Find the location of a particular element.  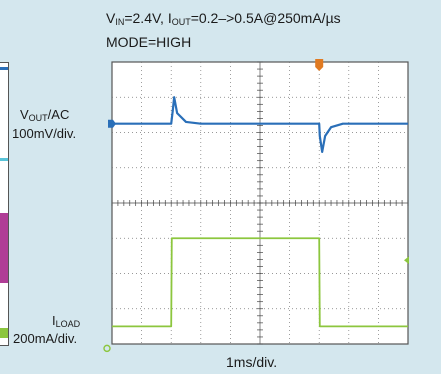

vout-label: VOUT/AC is located at coordinates (44, 115).